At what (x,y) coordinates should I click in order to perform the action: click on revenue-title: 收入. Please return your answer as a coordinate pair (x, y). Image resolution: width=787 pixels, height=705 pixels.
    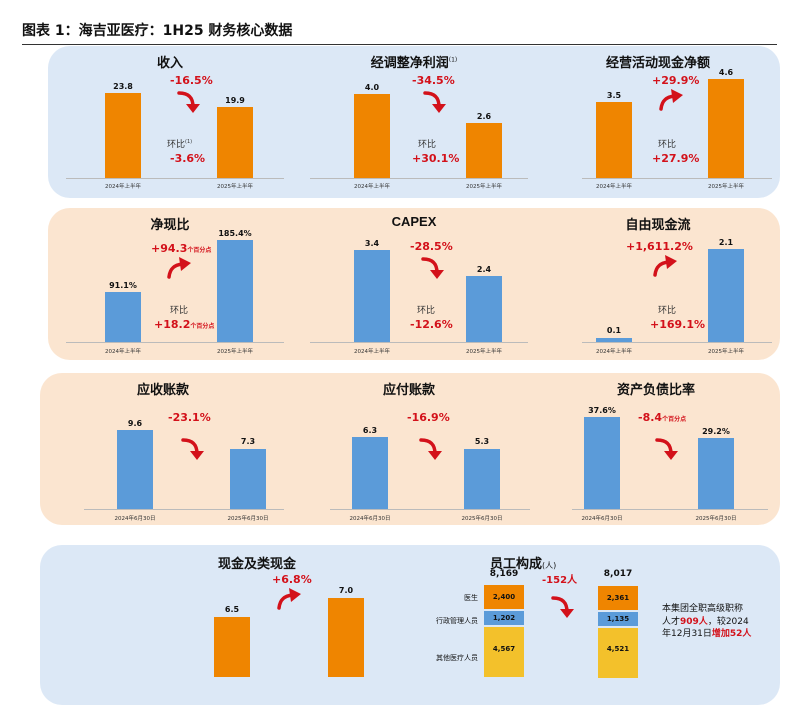
    Looking at the image, I should click on (169, 63).